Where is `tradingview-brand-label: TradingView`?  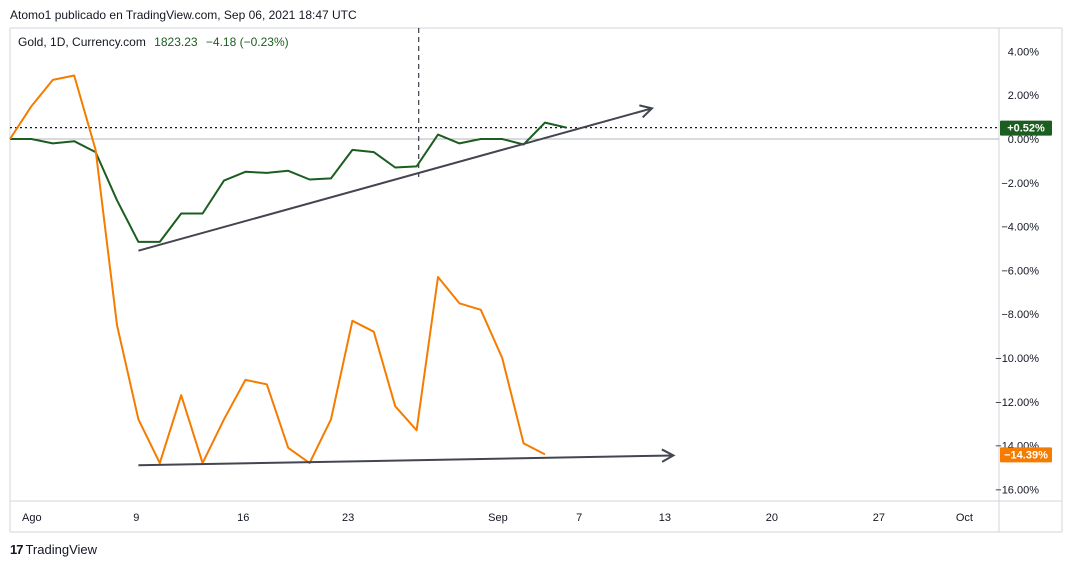 tradingview-brand-label: TradingView is located at coordinates (61, 549).